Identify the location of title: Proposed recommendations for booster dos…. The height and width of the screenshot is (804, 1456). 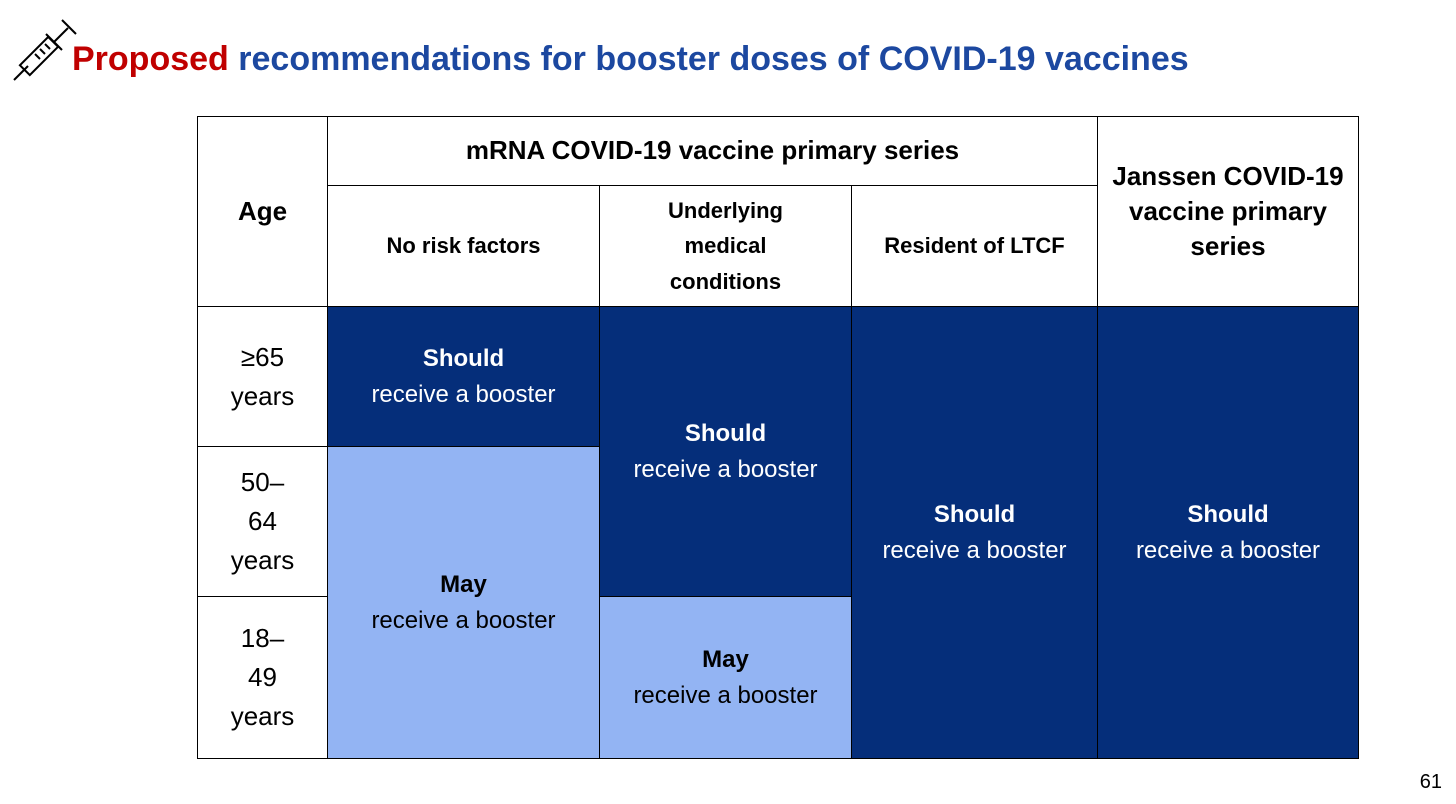
(630, 59).